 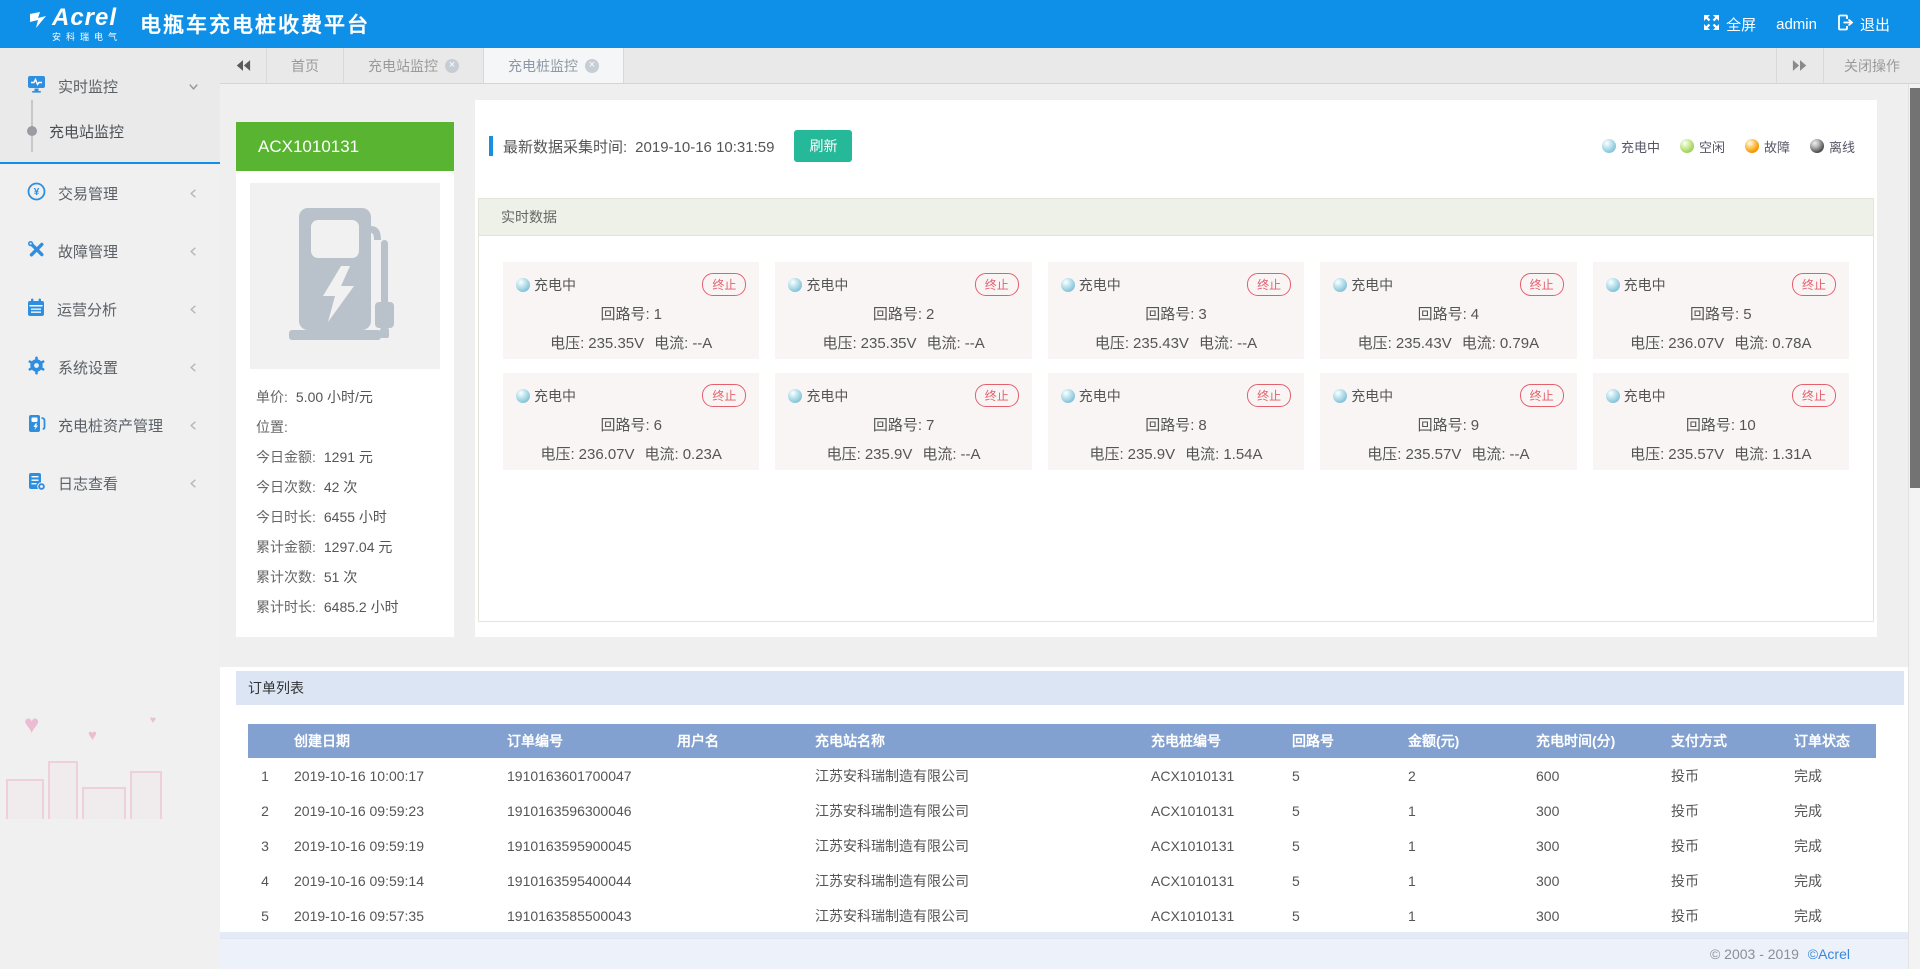 I want to click on row-index: 4, so click(x=265, y=880).